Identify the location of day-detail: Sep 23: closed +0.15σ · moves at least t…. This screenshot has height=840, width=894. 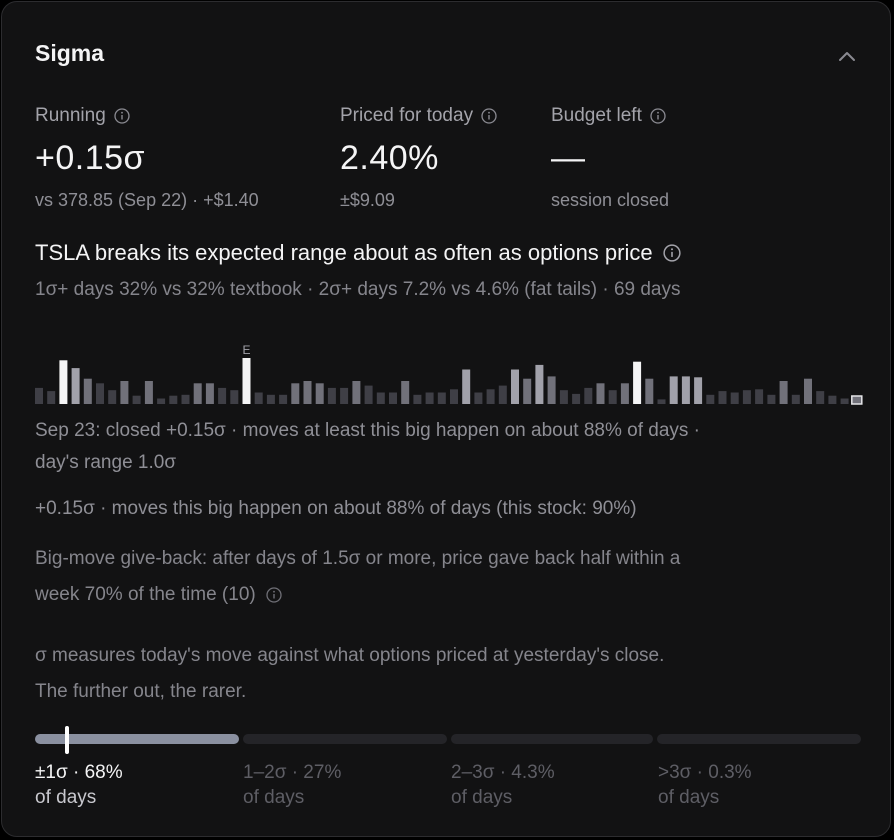
(445, 447).